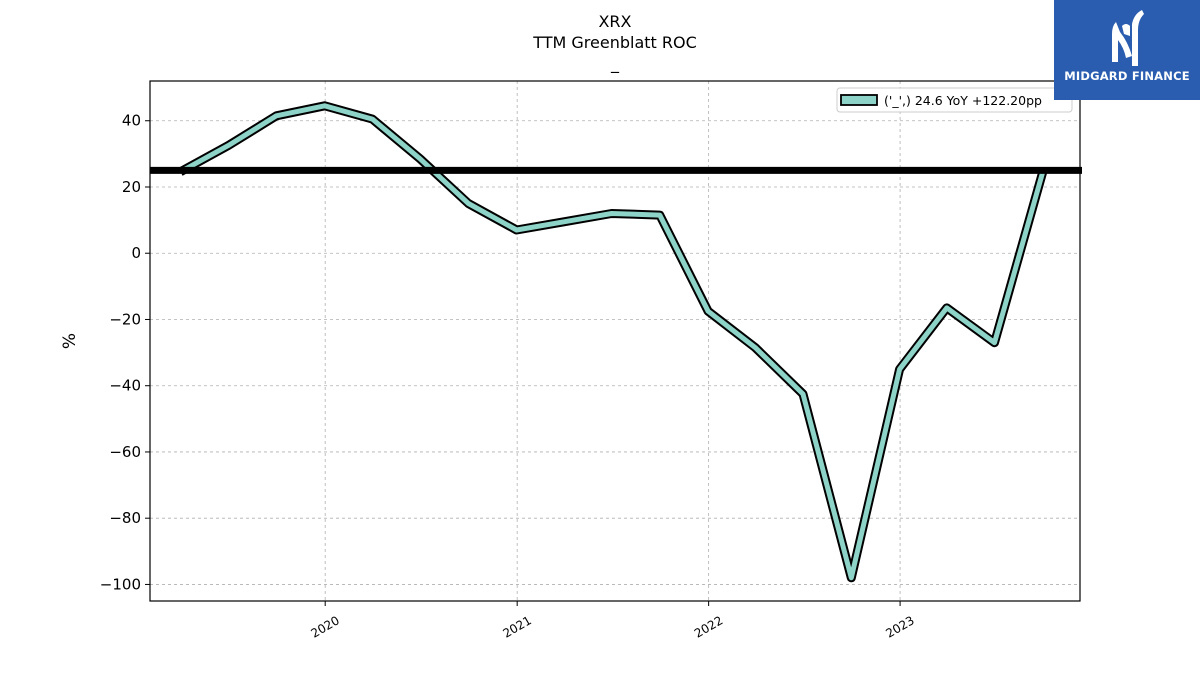 The width and height of the screenshot is (1200, 675). What do you see at coordinates (899, 626) in the screenshot?
I see `x-tick-label: 2023` at bounding box center [899, 626].